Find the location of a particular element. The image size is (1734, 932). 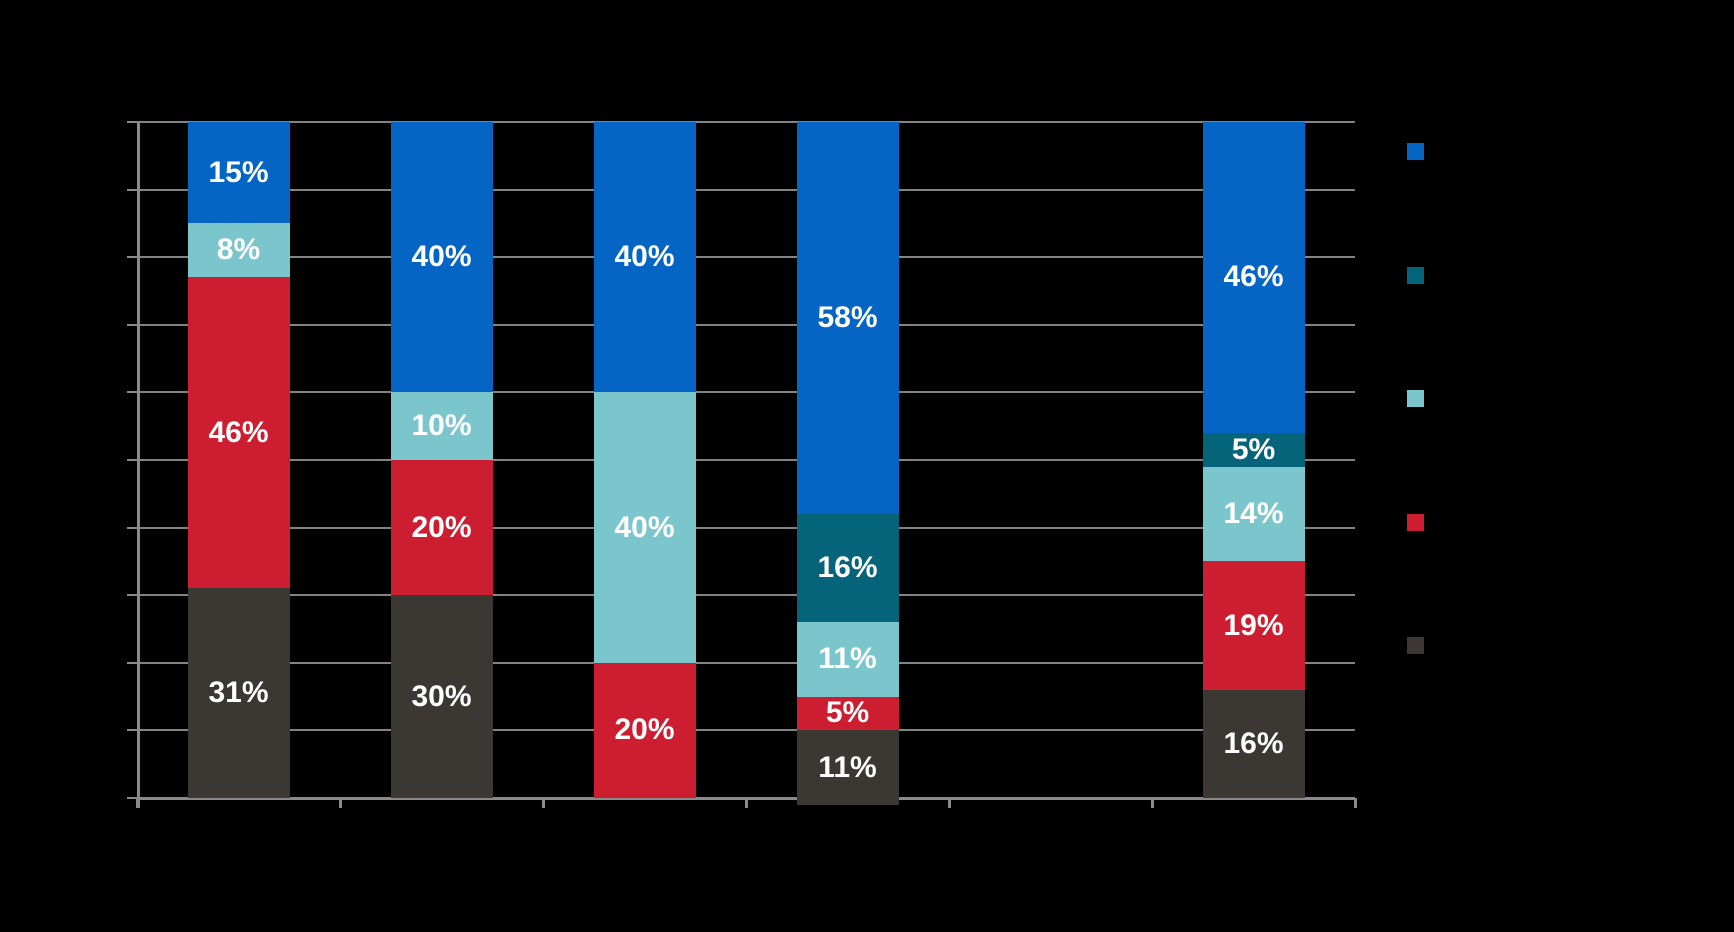

bar-segment-blue: 46% is located at coordinates (1253, 277).